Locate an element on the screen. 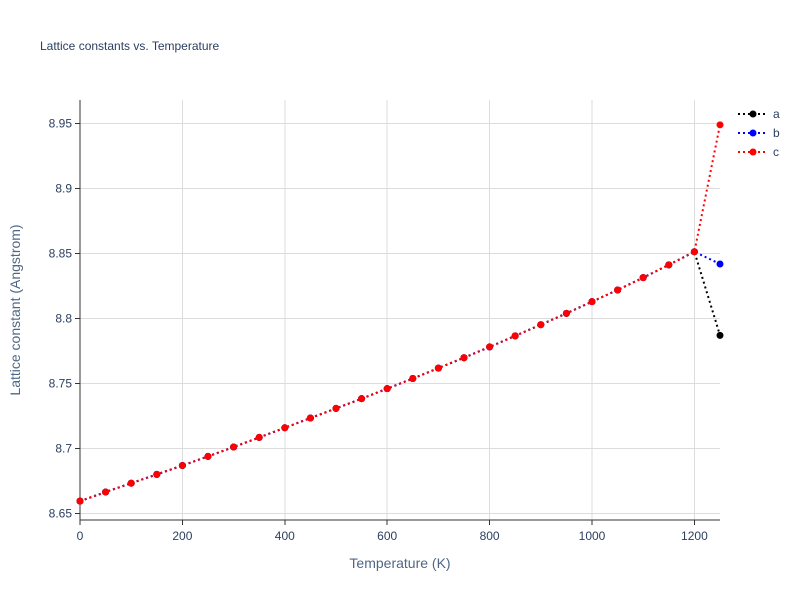 Image resolution: width=800 pixels, height=600 pixels. x-tick-label: 0 is located at coordinates (80, 536).